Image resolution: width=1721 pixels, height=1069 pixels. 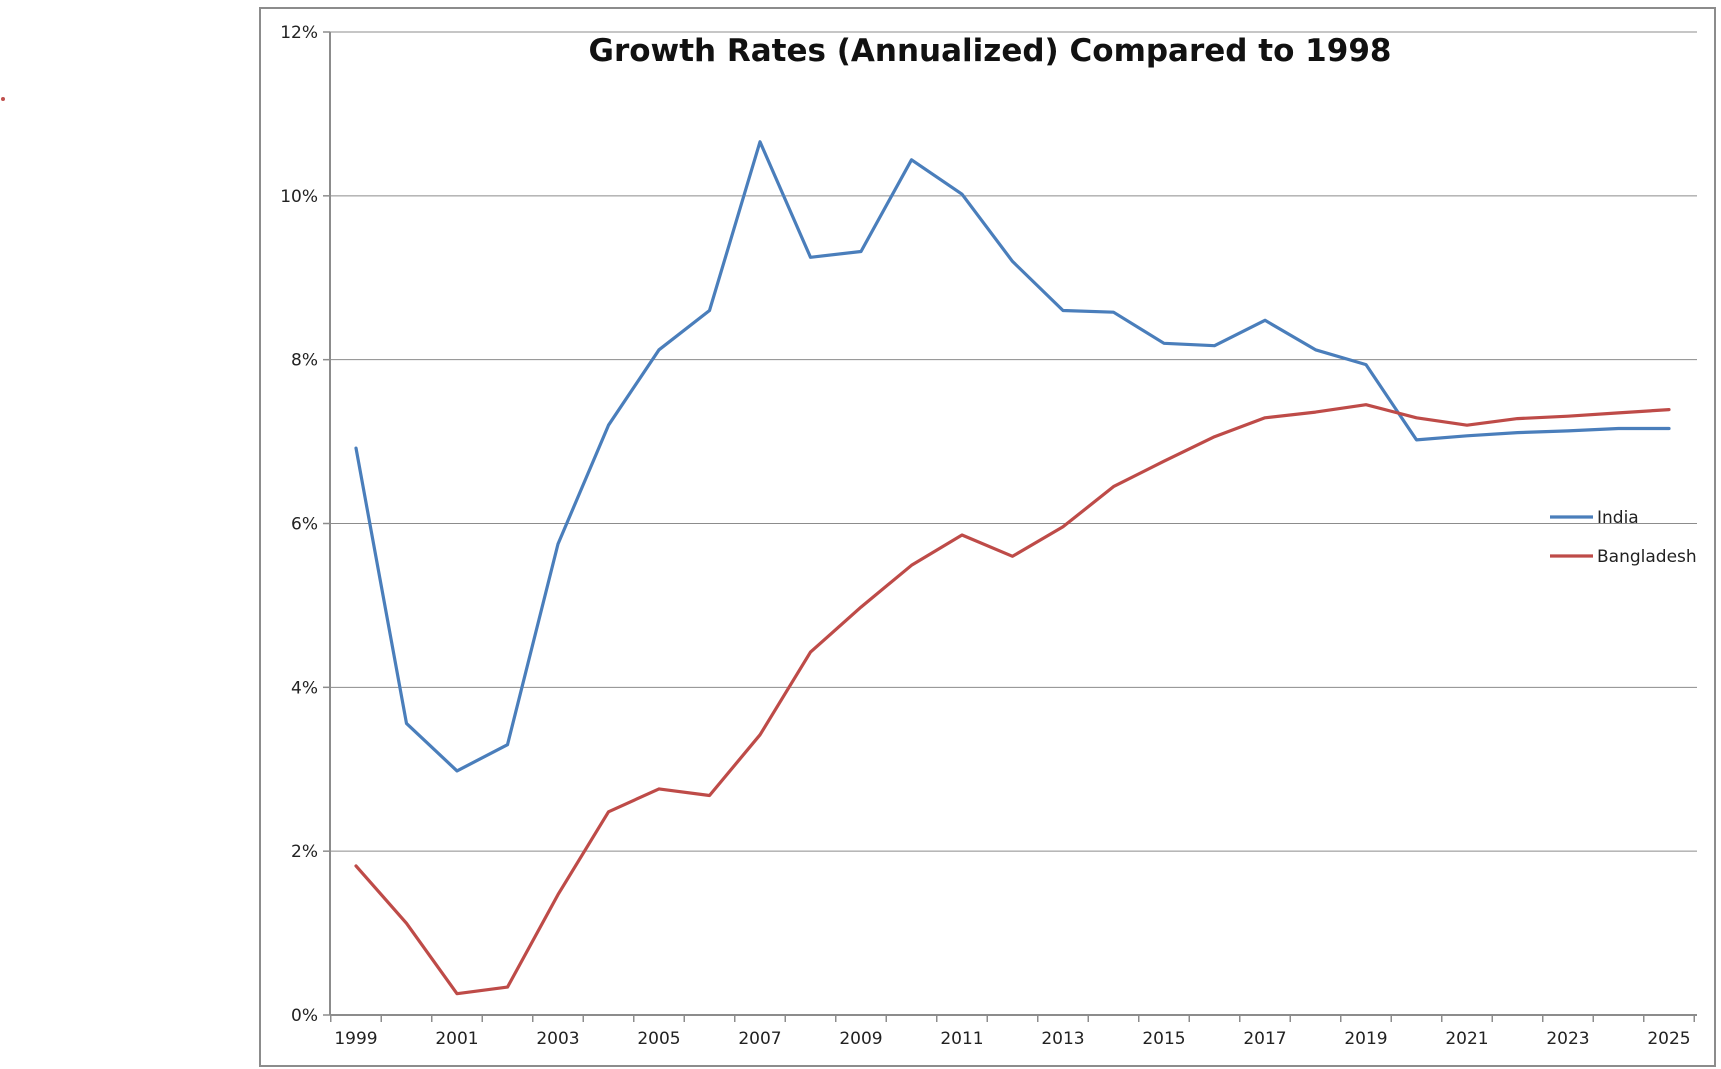 I want to click on x-tick-label: 2007, so click(x=759, y=1039).